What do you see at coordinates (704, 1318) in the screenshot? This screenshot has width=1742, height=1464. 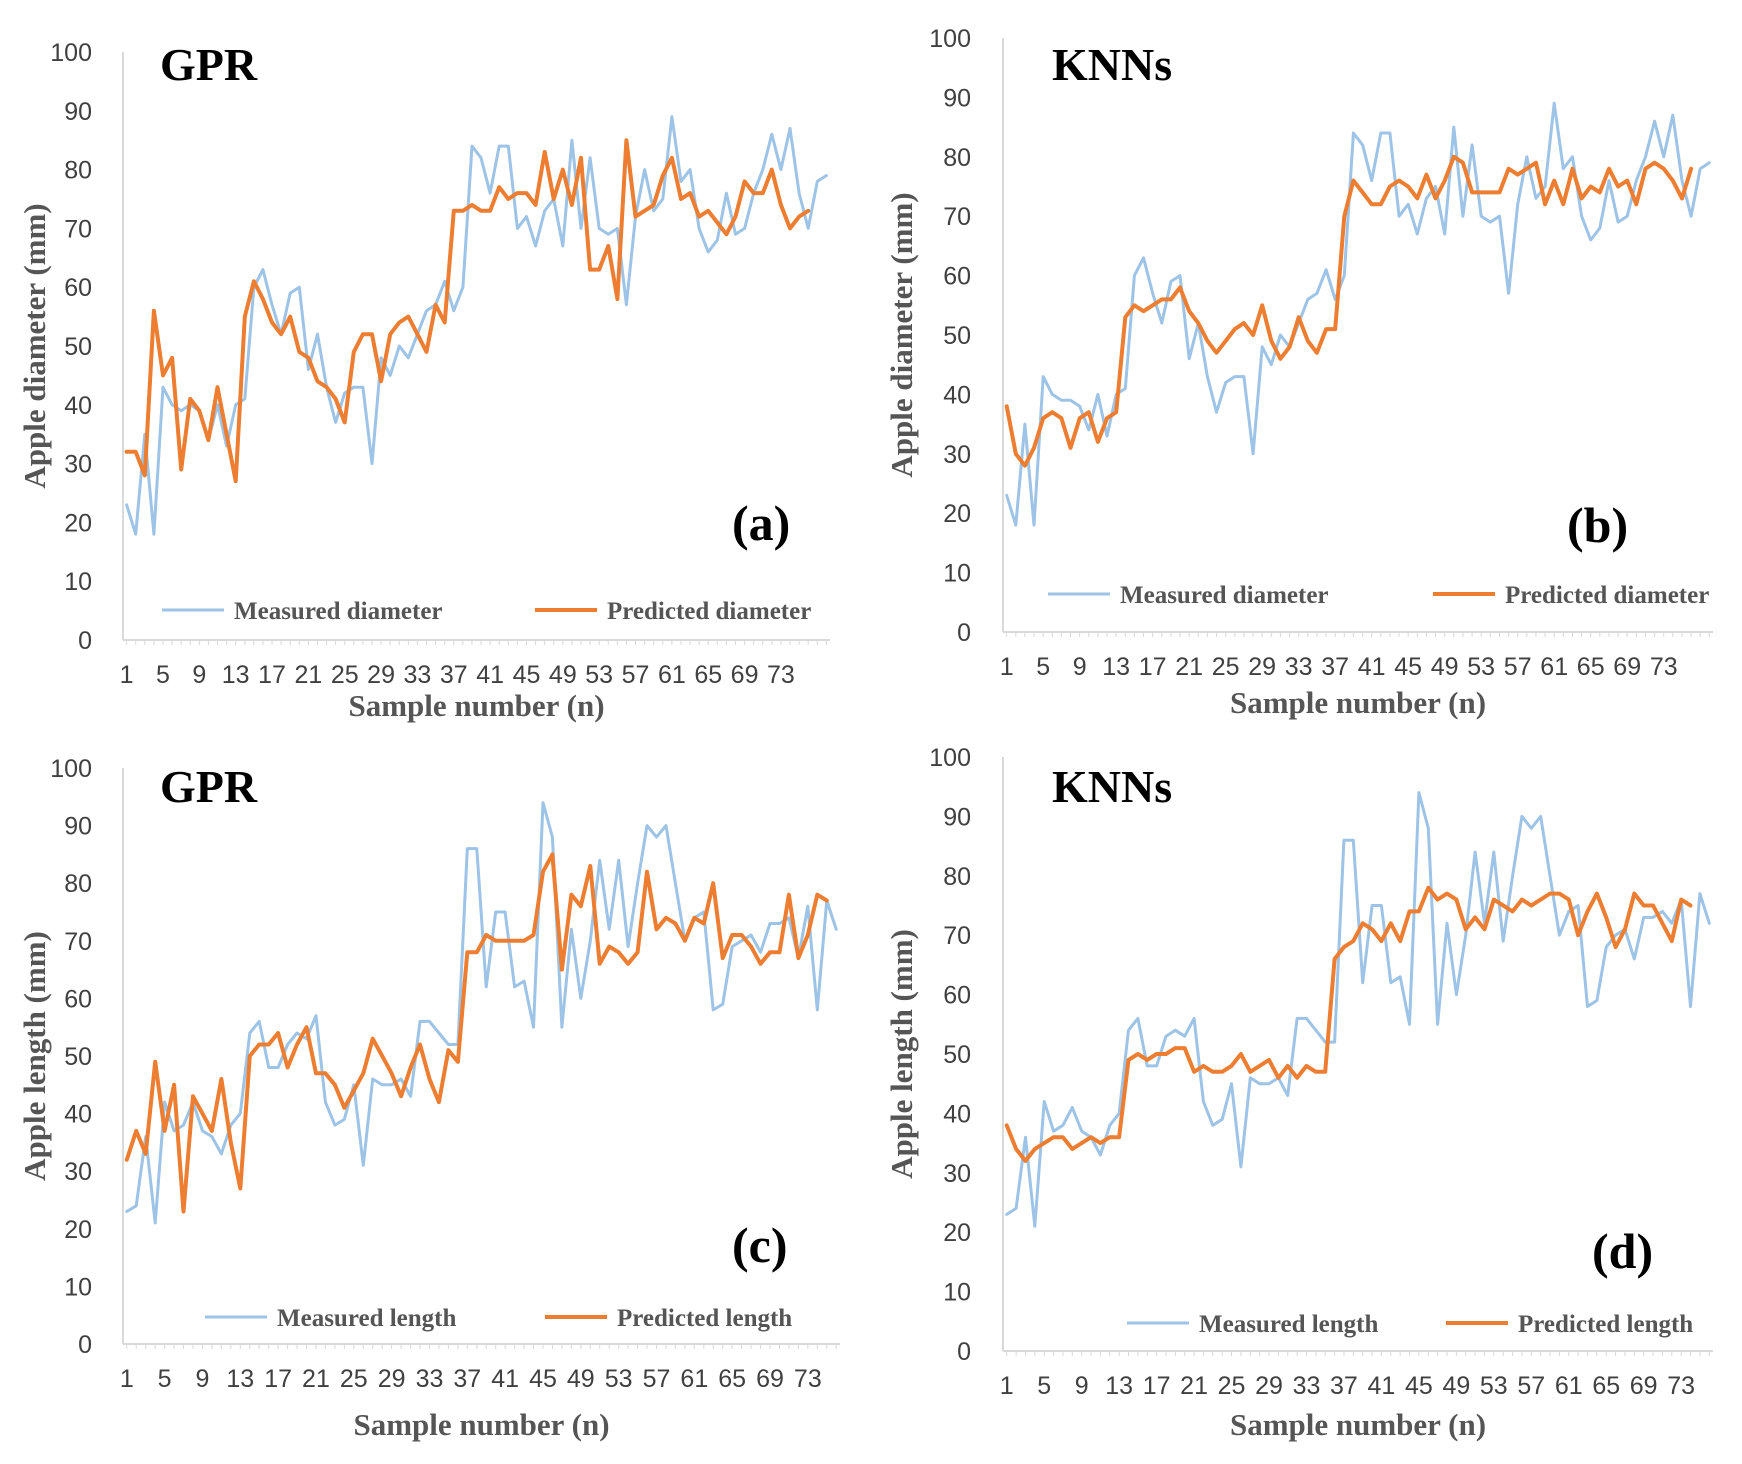 I see `legend-label-predicted: Predicted length` at bounding box center [704, 1318].